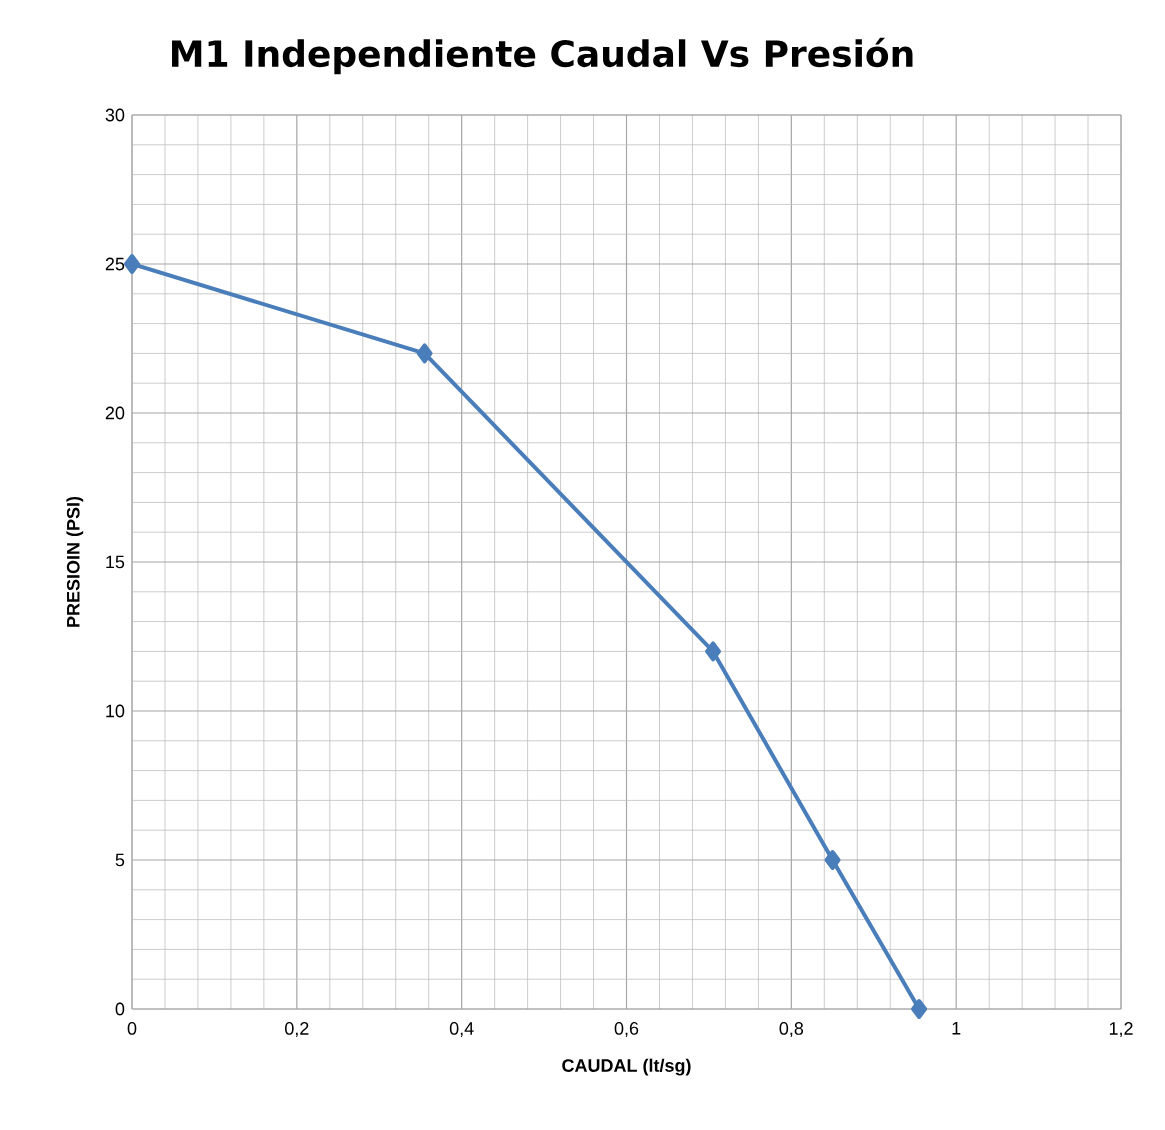 This screenshot has width=1165, height=1130. Describe the element at coordinates (120, 1009) in the screenshot. I see `y-tick-label: 0` at that location.